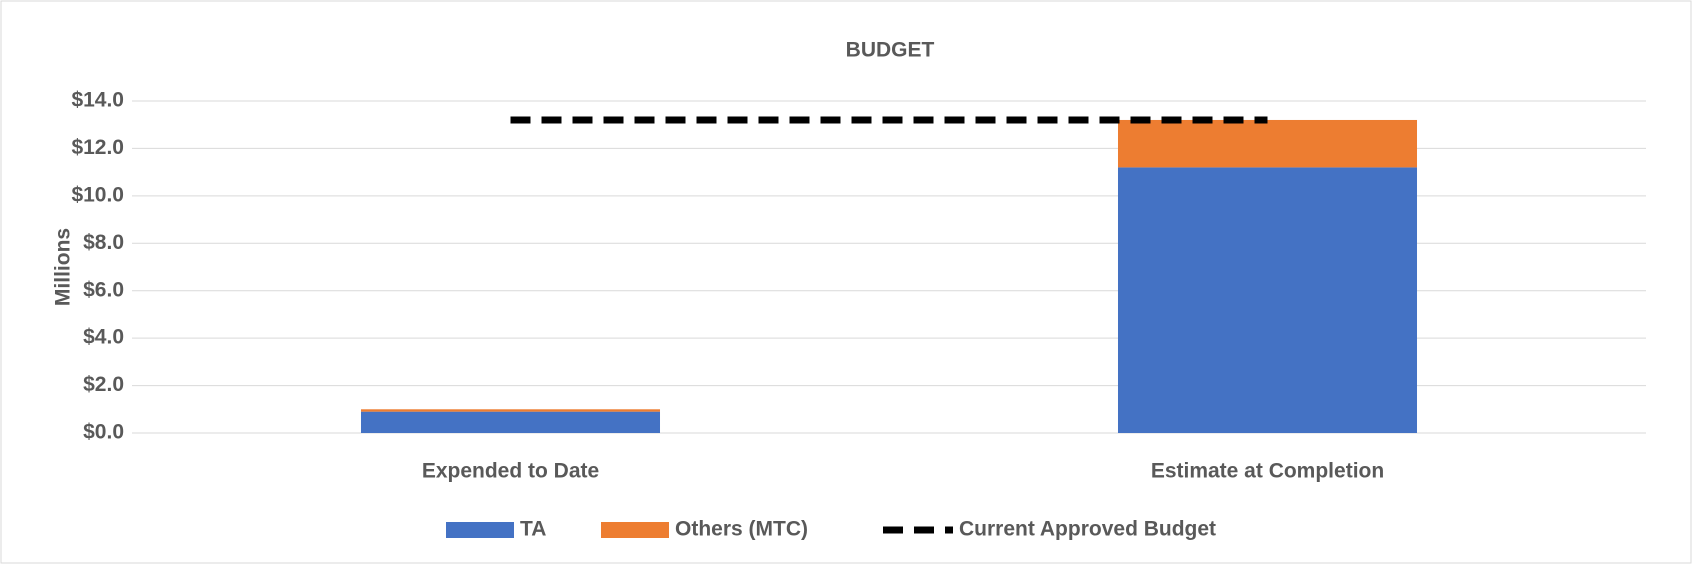 The height and width of the screenshot is (564, 1692). I want to click on y-tick-label: $4.0, so click(103, 337).